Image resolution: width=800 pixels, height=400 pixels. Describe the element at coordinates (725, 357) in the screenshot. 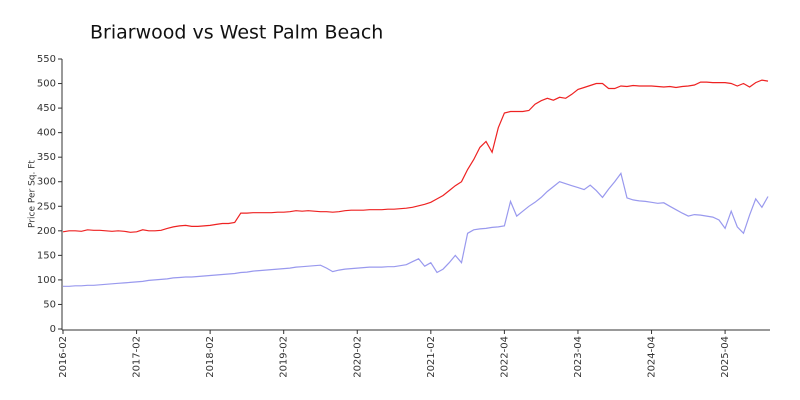

I see `x-tick-label: 2025-04` at that location.